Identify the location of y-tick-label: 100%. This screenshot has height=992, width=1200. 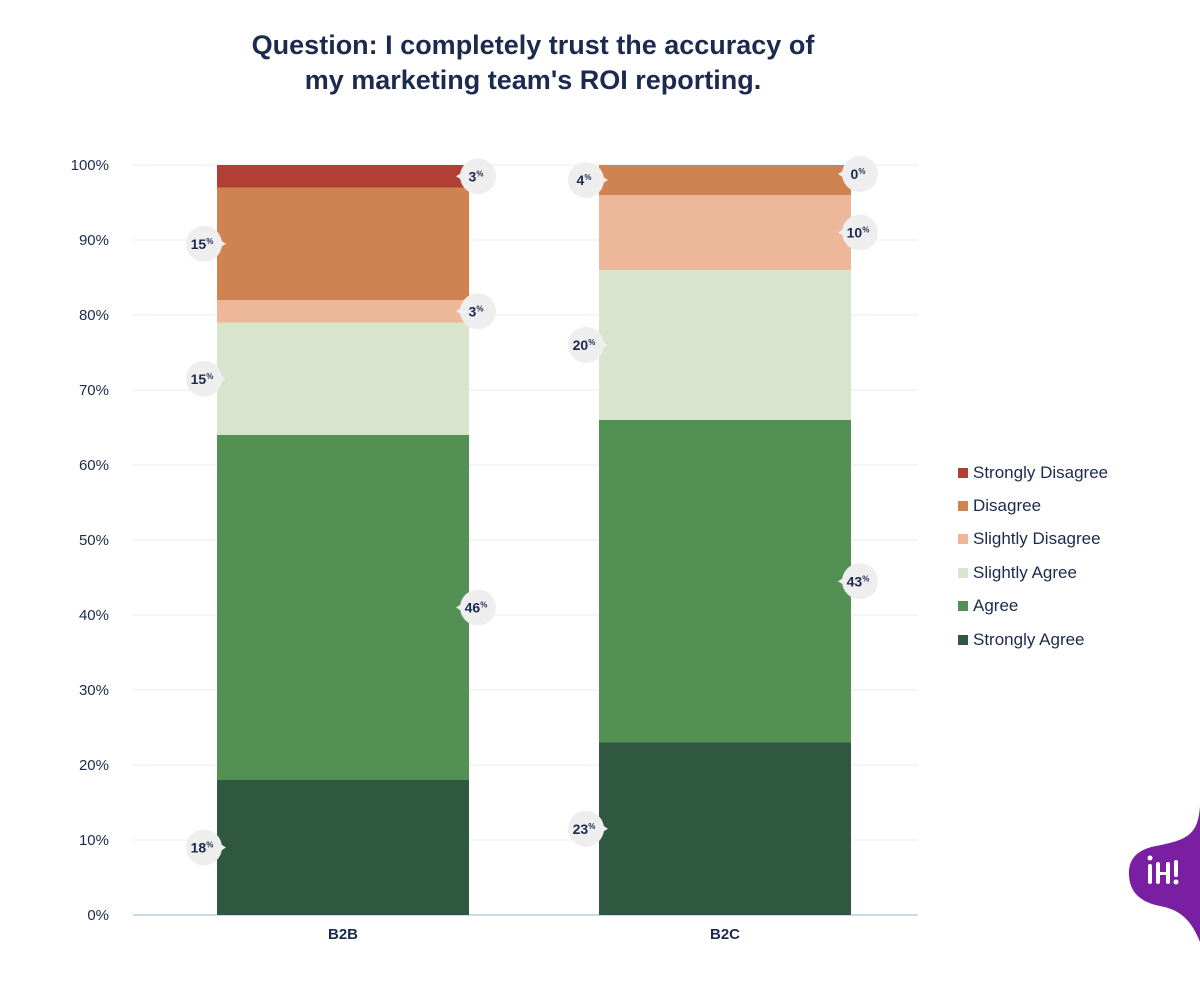
(90, 165).